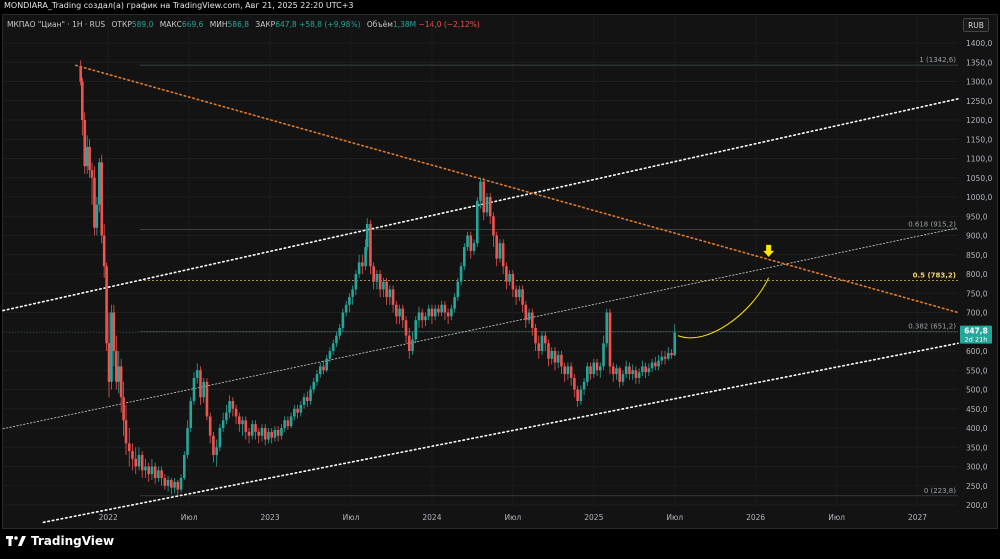 This screenshot has width=1000, height=559. What do you see at coordinates (56, 24) in the screenshot?
I see `symbol-label: МКПАО "Циан" · 1Н · RUS` at bounding box center [56, 24].